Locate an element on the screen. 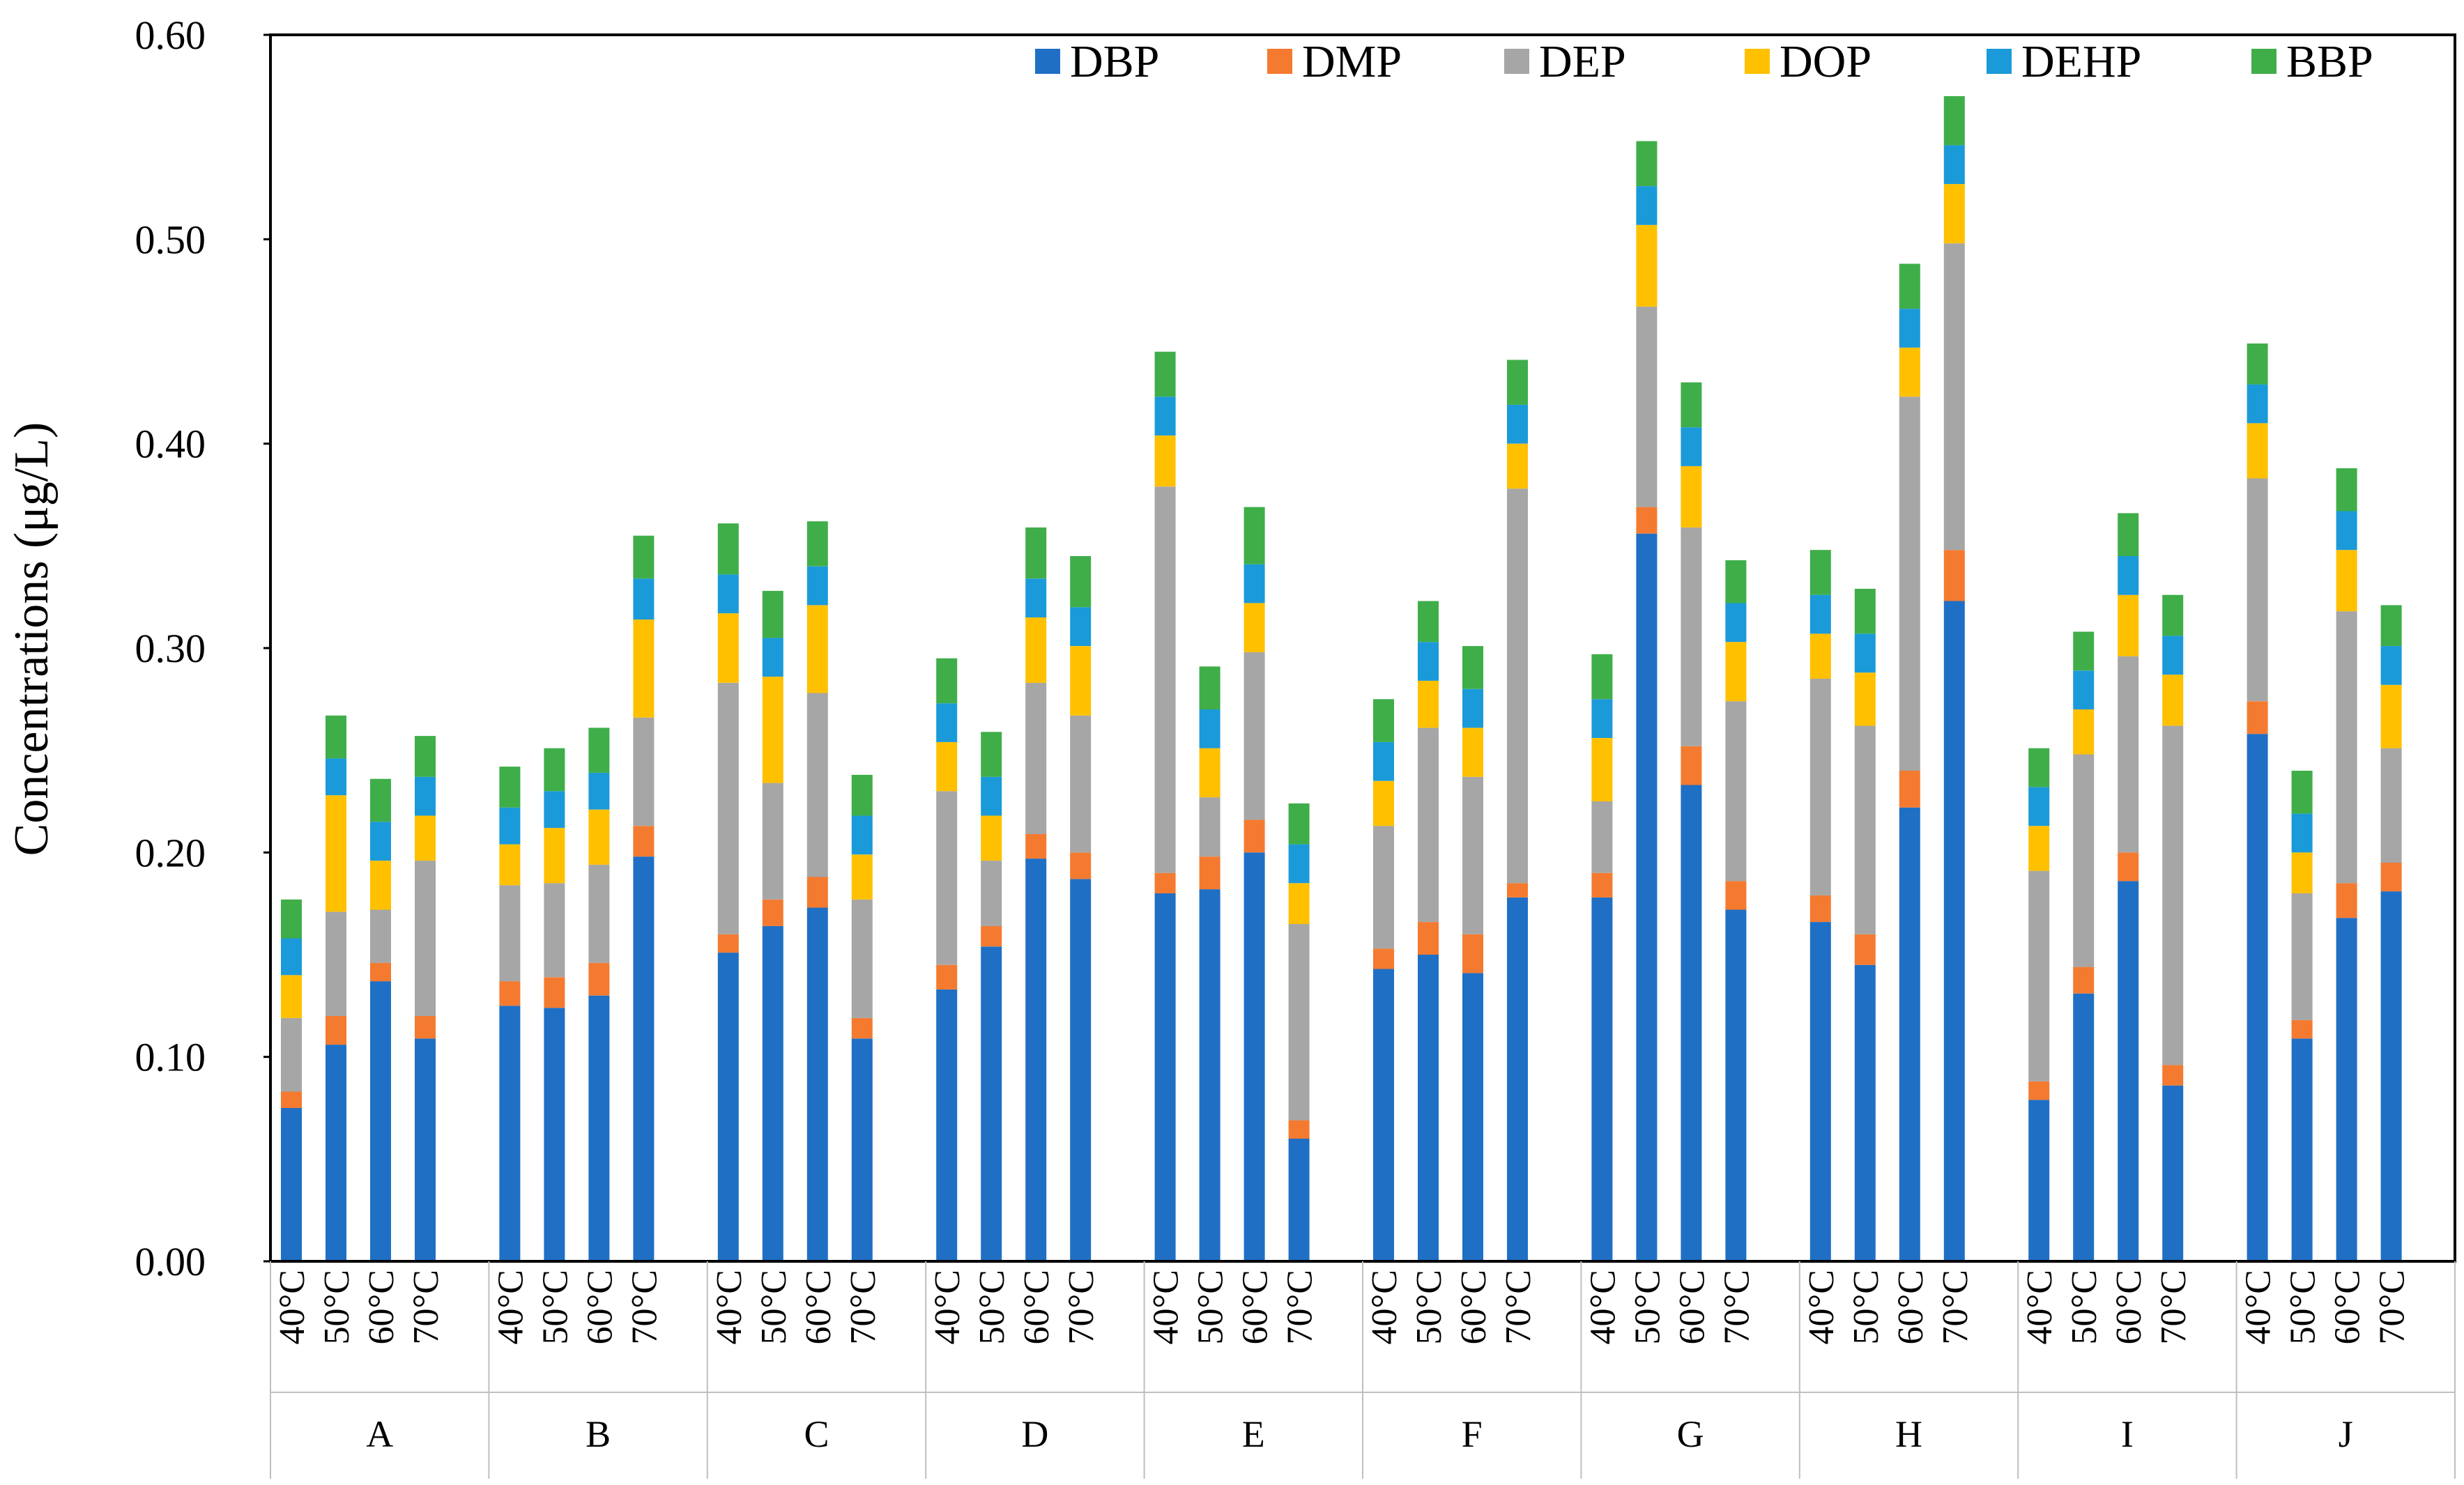 The height and width of the screenshot is (1485, 2464). x-group-label: C is located at coordinates (816, 1434).